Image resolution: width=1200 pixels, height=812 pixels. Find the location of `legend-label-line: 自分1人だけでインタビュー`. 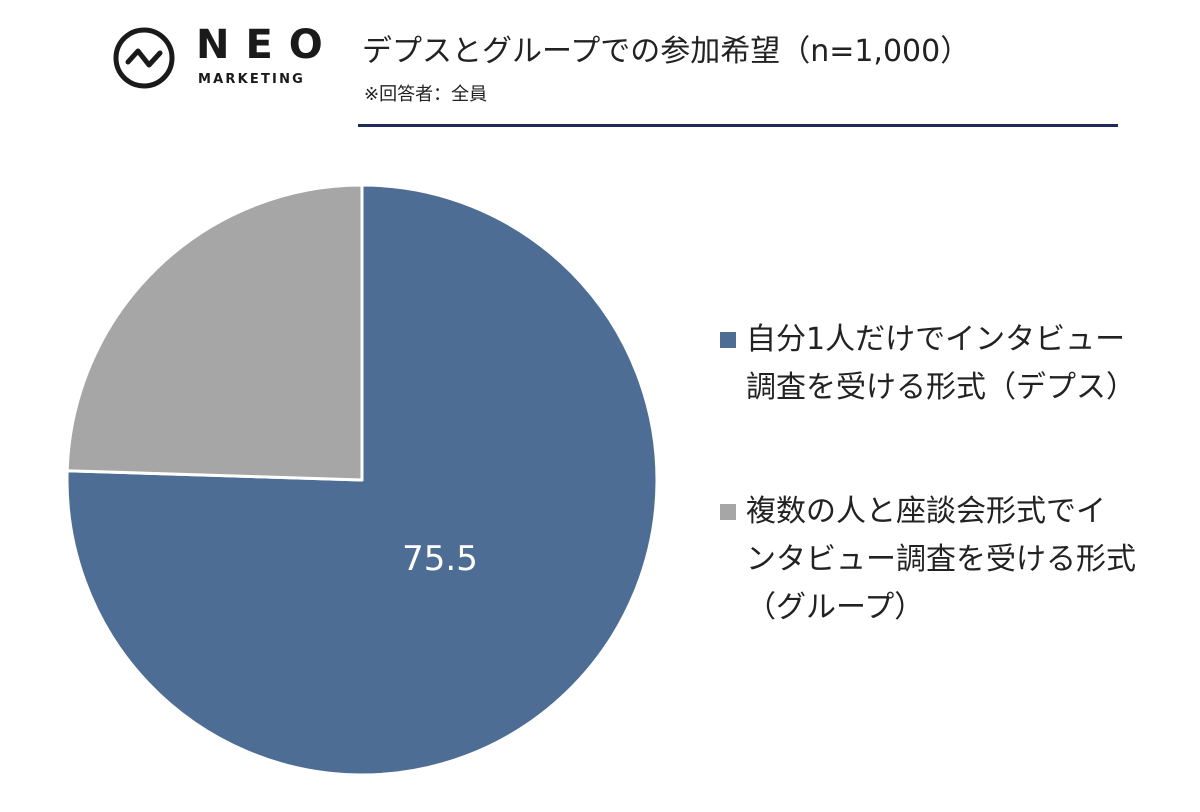

legend-label-line: 自分1人だけでインタビュー is located at coordinates (936, 339).